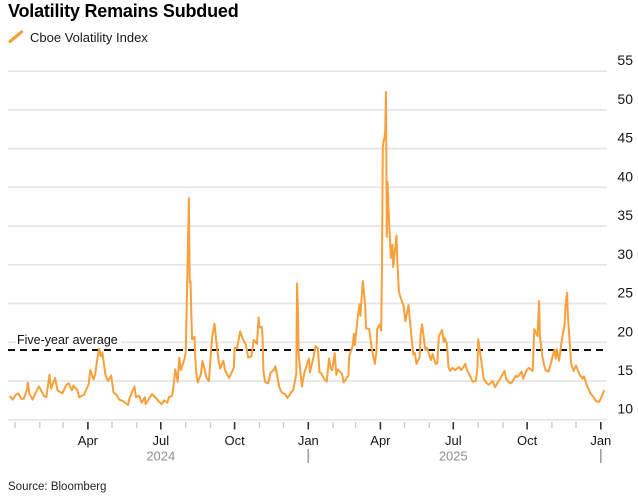 The image size is (638, 501). I want to click on year-label: 2024, so click(160, 456).